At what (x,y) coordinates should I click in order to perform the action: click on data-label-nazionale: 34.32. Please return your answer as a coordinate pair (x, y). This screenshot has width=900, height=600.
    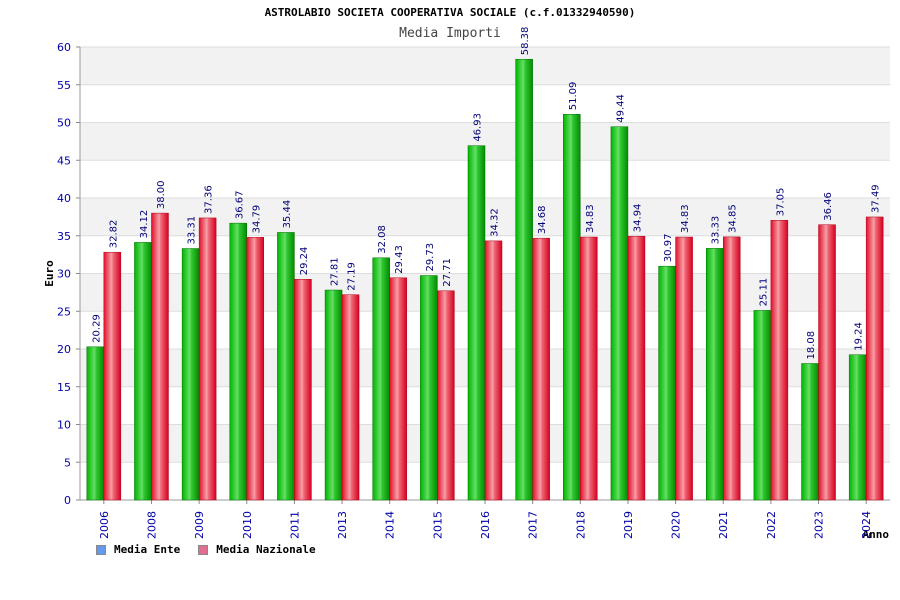
    Looking at the image, I should click on (495, 222).